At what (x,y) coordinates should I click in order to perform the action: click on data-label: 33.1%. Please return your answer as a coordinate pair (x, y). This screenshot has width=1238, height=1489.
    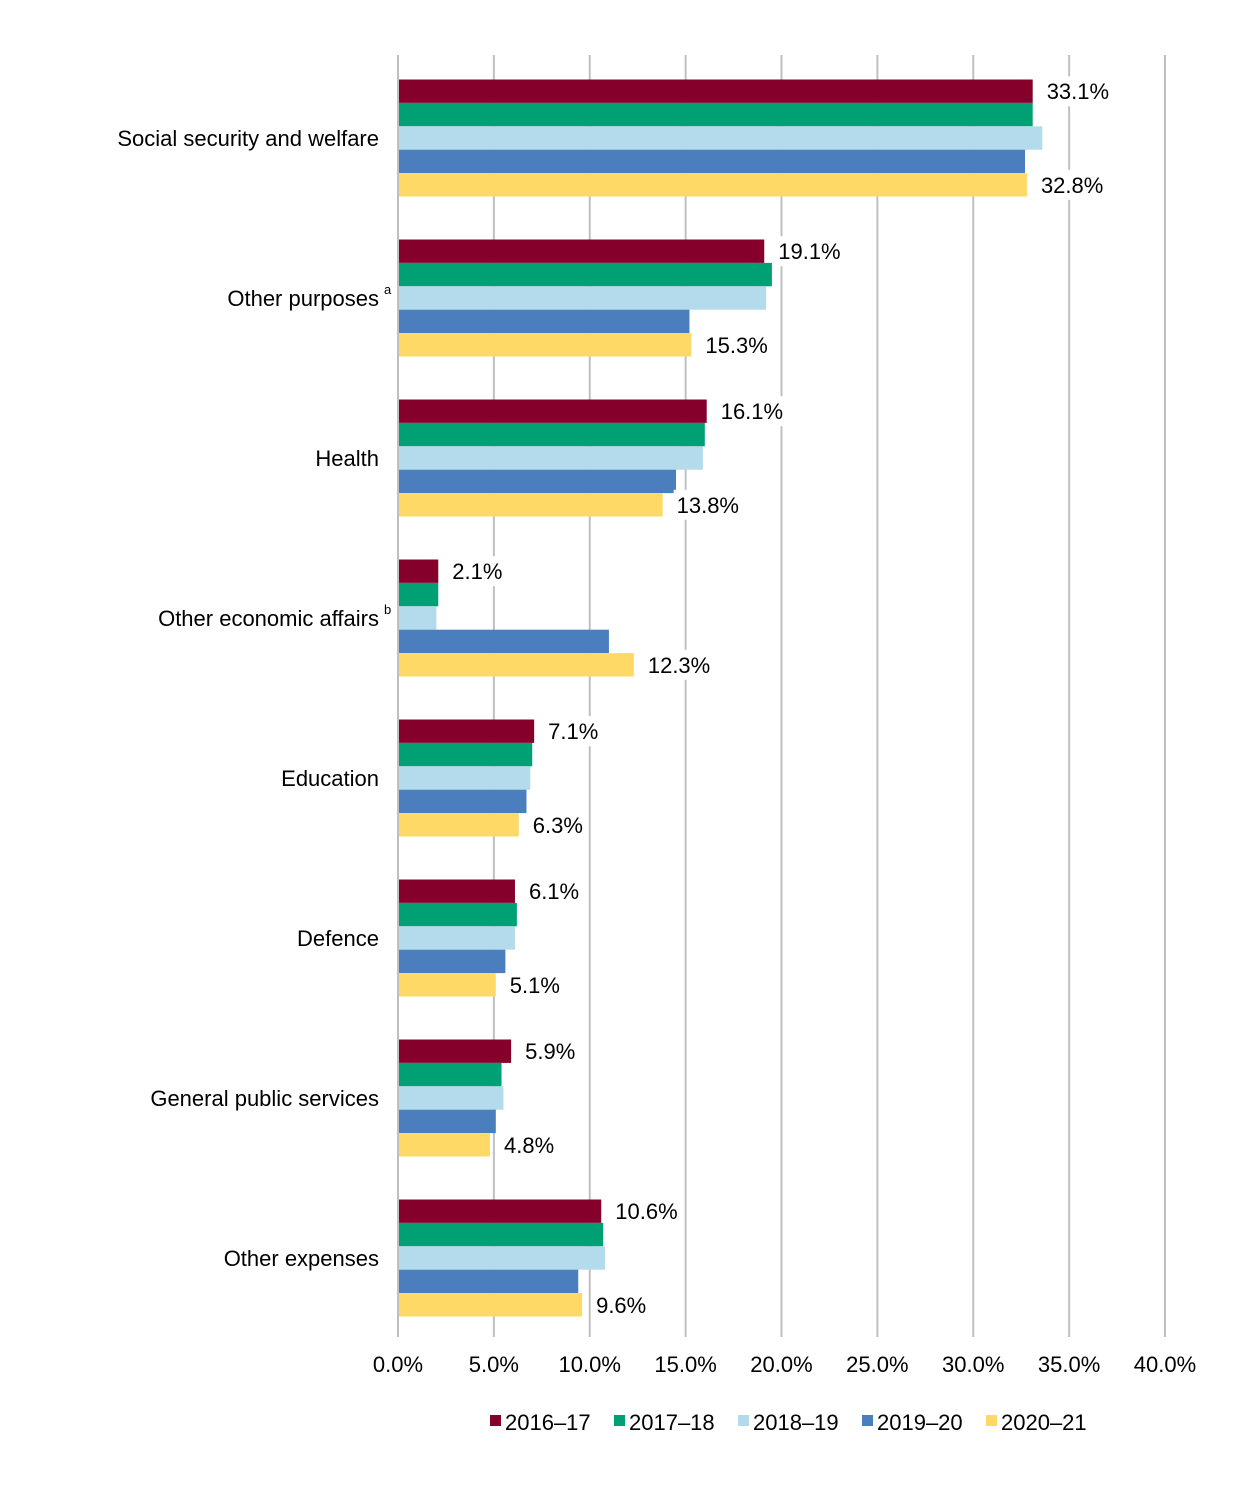
    Looking at the image, I should click on (1078, 91).